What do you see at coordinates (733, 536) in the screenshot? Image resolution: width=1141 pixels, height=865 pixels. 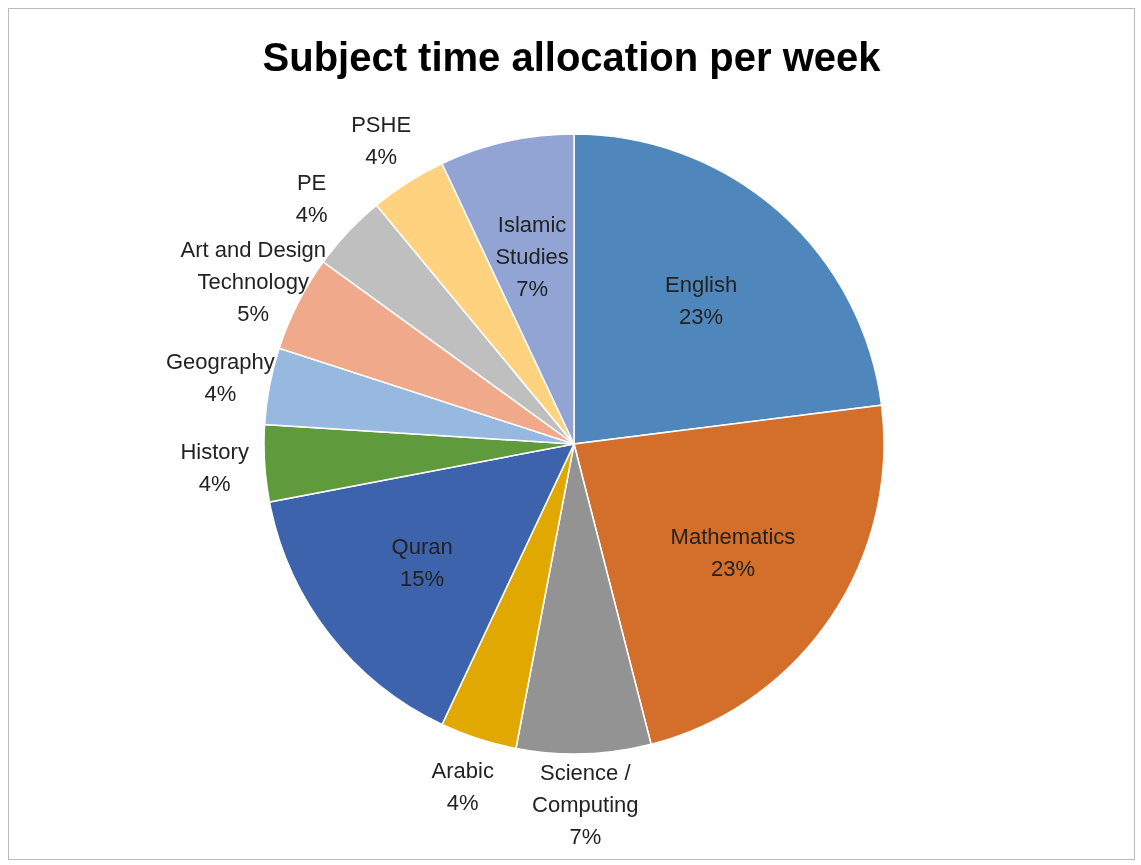 I see `slice-label: Mathematics` at bounding box center [733, 536].